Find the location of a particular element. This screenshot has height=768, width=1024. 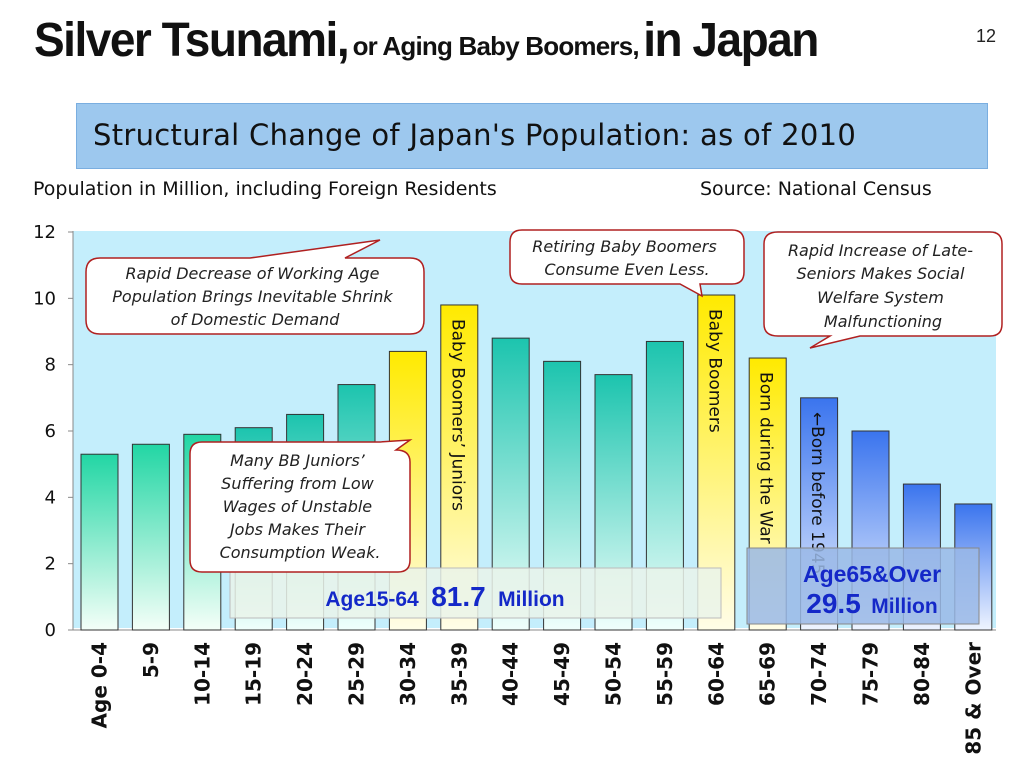

x-tick-label: 40-44 is located at coordinates (511, 674).